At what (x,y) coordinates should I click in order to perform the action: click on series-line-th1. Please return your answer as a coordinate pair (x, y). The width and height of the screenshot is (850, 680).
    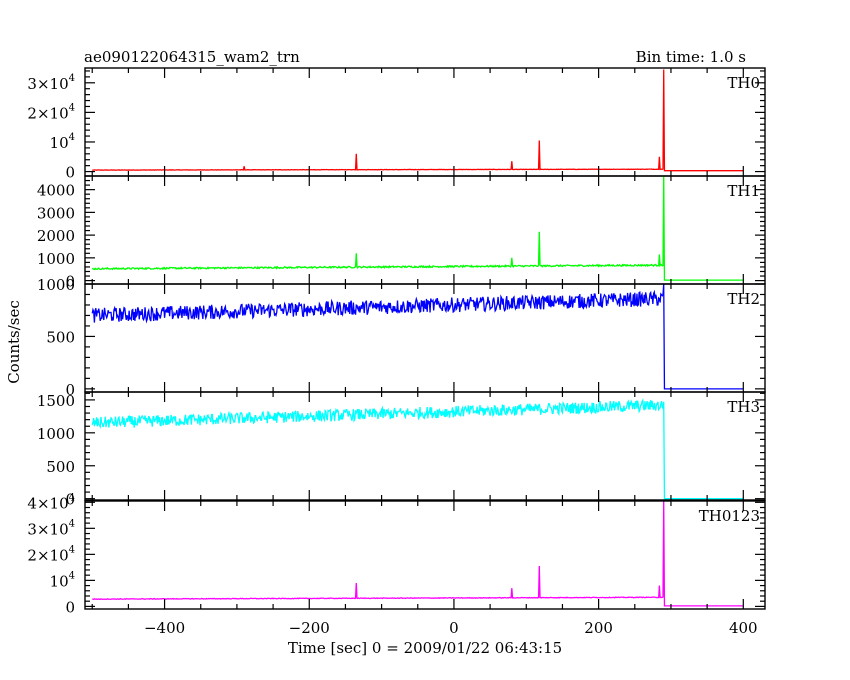
    Looking at the image, I should click on (417, 228).